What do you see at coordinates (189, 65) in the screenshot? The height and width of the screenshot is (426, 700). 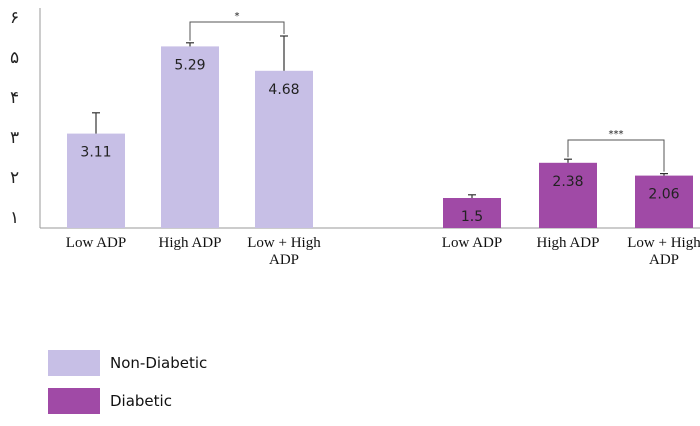 I see `data-label: 5.29` at bounding box center [189, 65].